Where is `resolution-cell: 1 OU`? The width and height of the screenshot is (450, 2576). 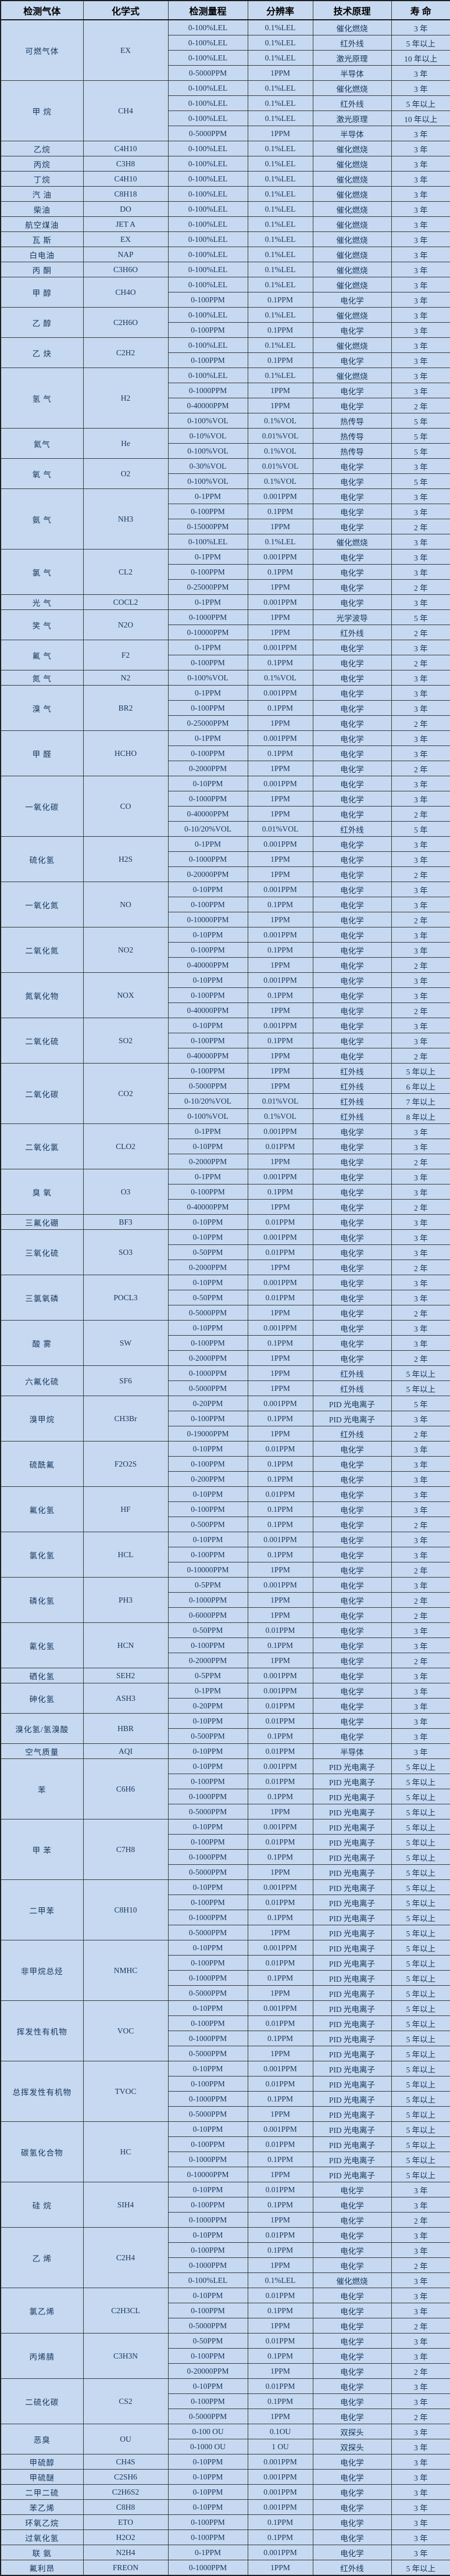
resolution-cell: 1 OU is located at coordinates (280, 2447).